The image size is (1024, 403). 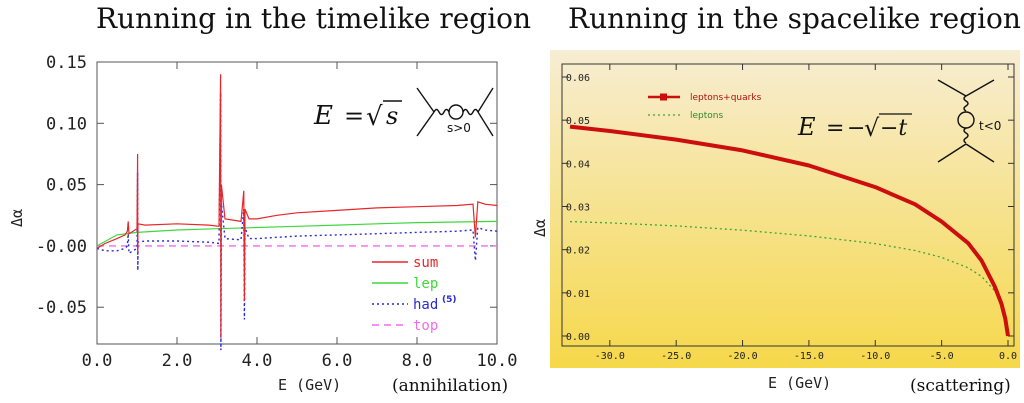 I want to click on right-formula: E = − √ −t, so click(x=854, y=127).